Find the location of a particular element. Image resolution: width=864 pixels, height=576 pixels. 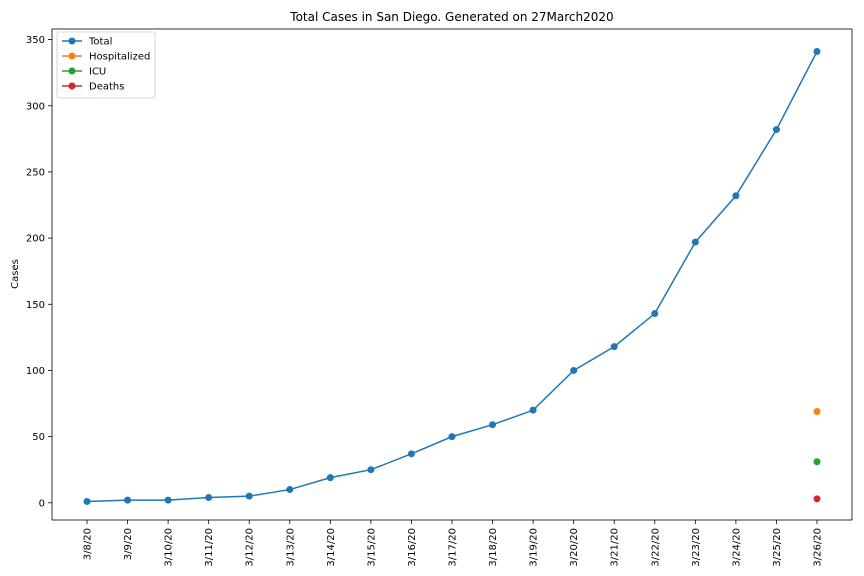

x-tick-label: 3/15/20 is located at coordinates (371, 547).